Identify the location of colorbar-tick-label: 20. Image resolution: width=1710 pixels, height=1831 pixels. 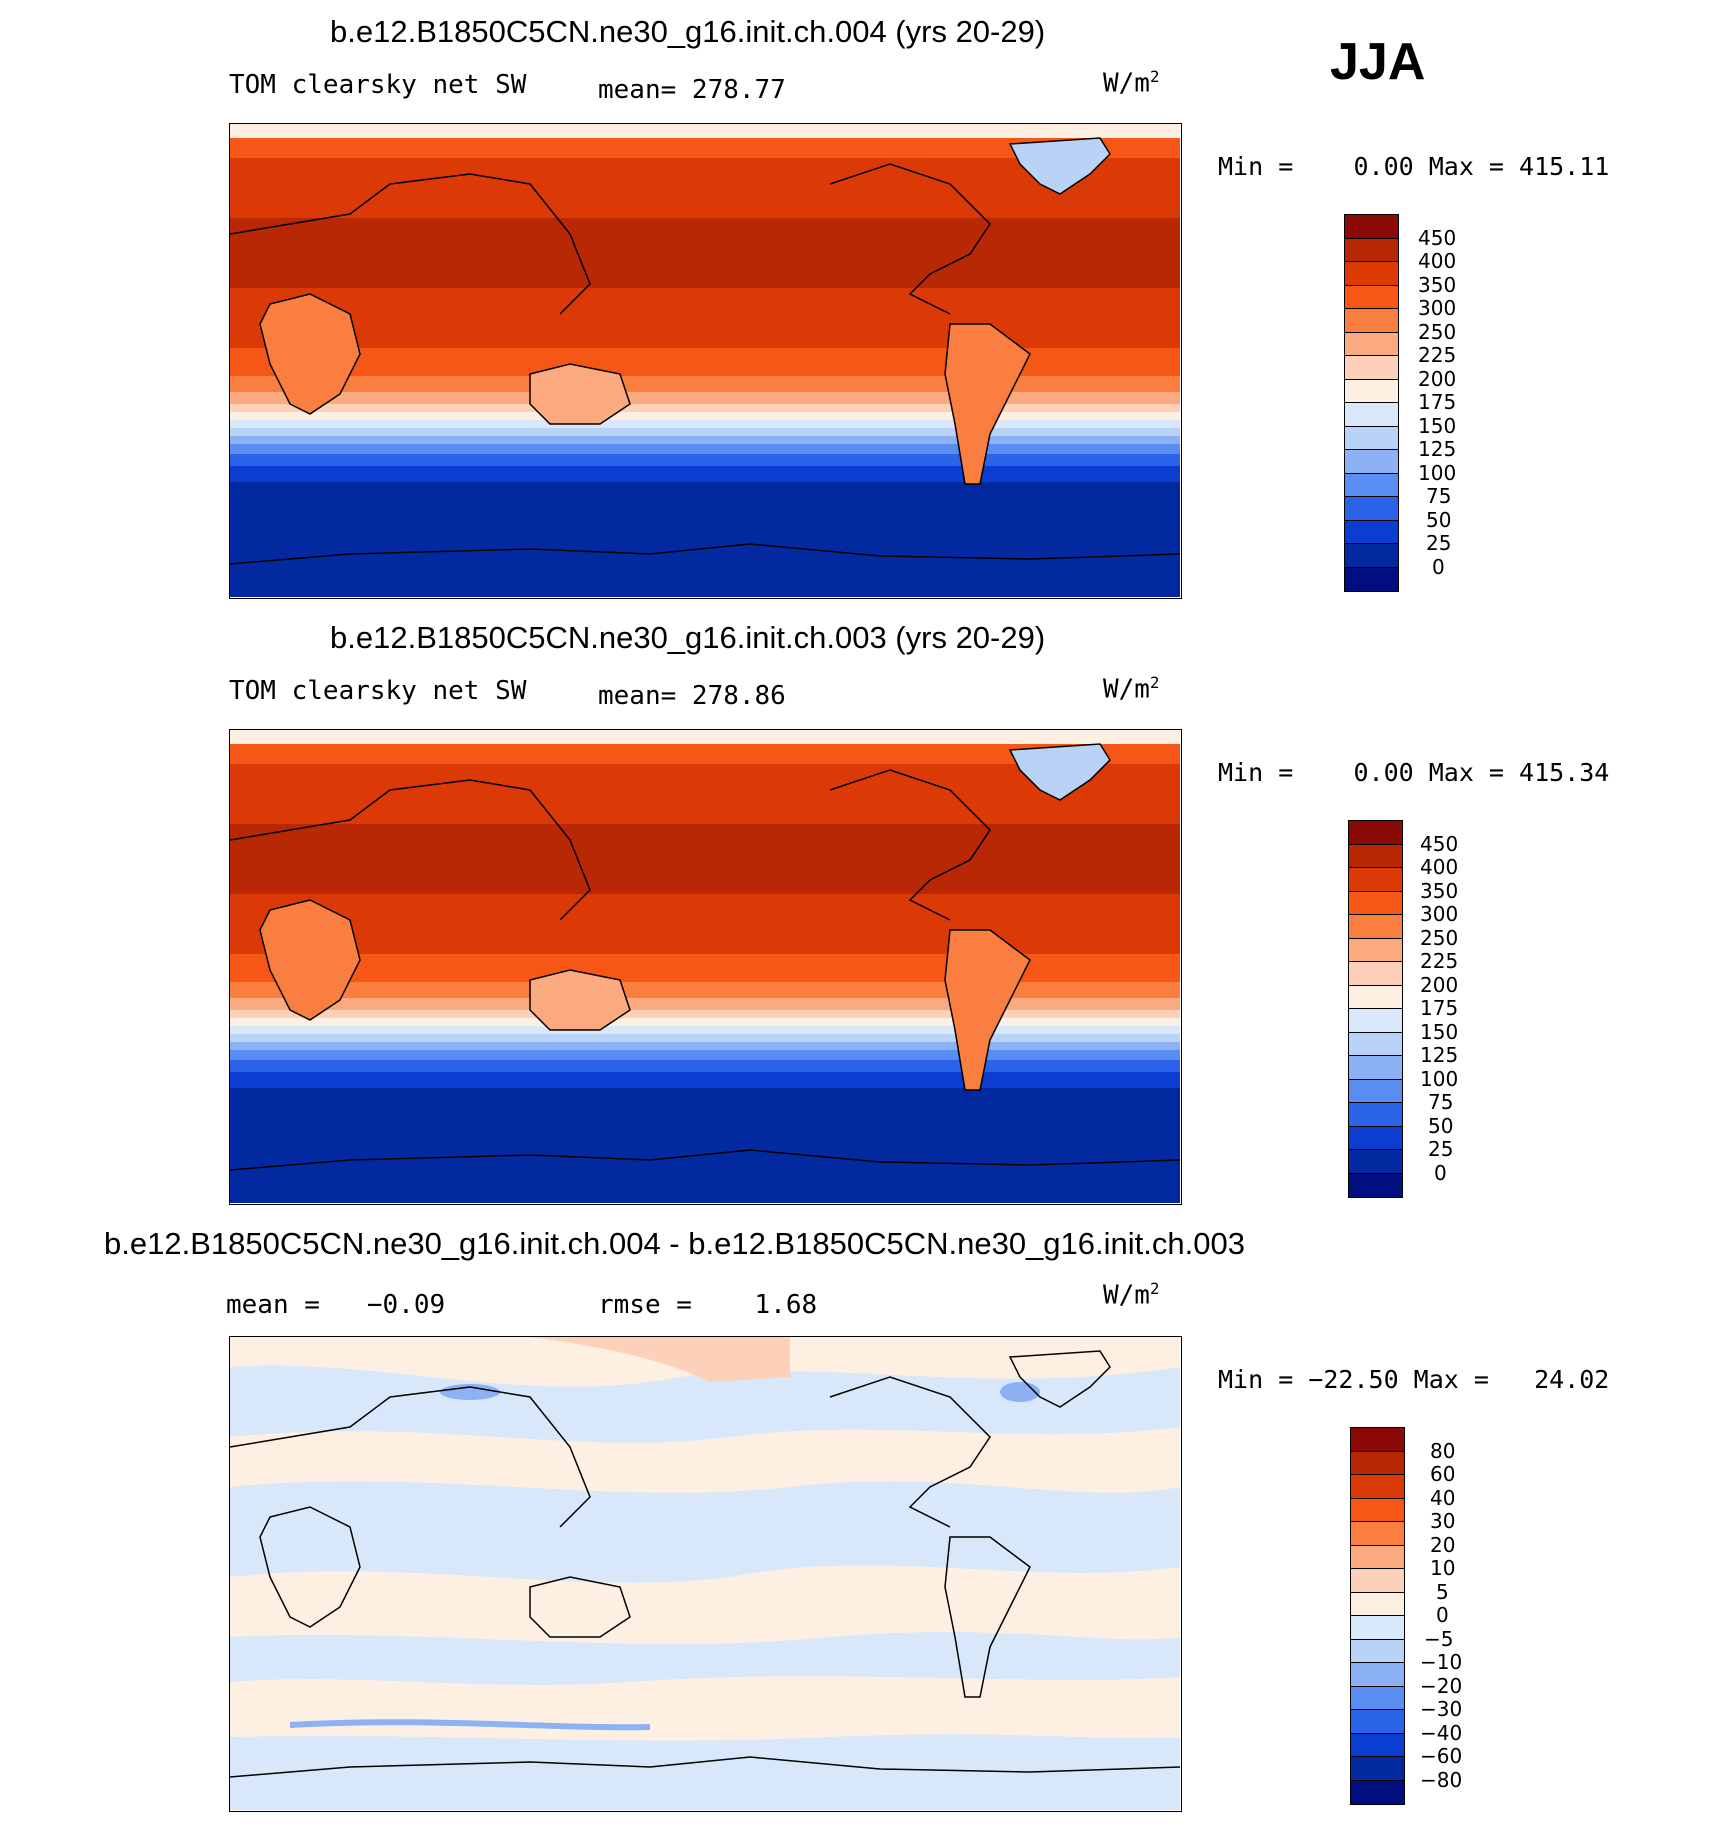
(1443, 1545).